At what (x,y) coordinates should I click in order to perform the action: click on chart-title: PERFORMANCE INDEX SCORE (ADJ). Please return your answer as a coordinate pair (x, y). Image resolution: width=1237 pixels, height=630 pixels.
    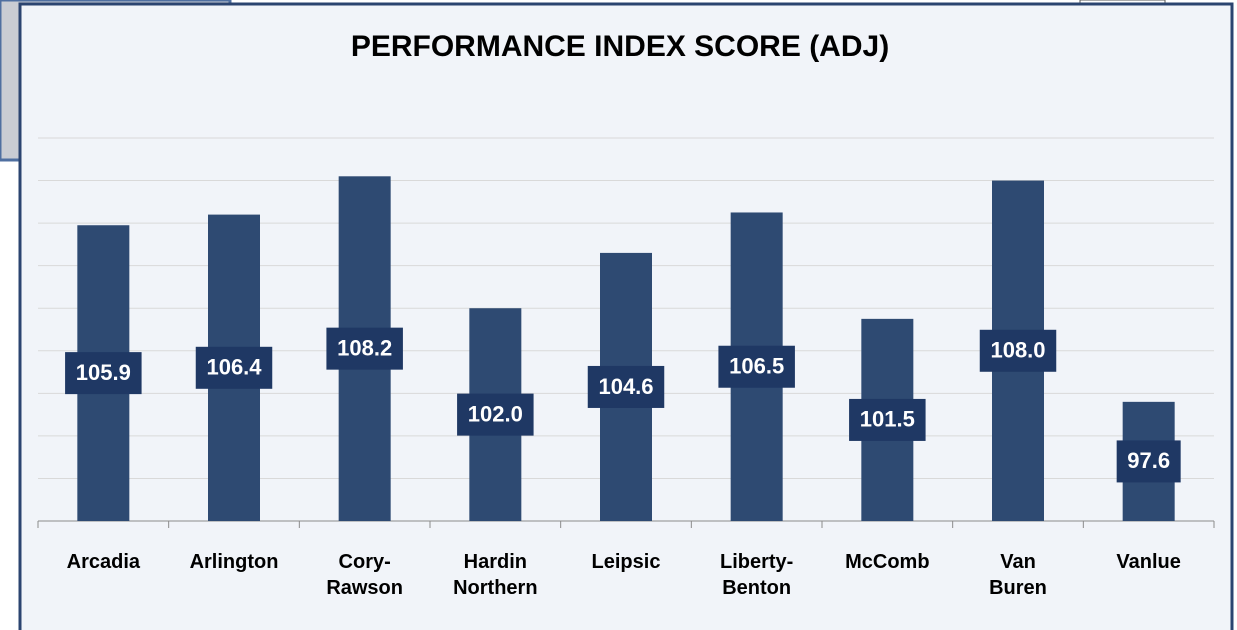
    Looking at the image, I should click on (620, 46).